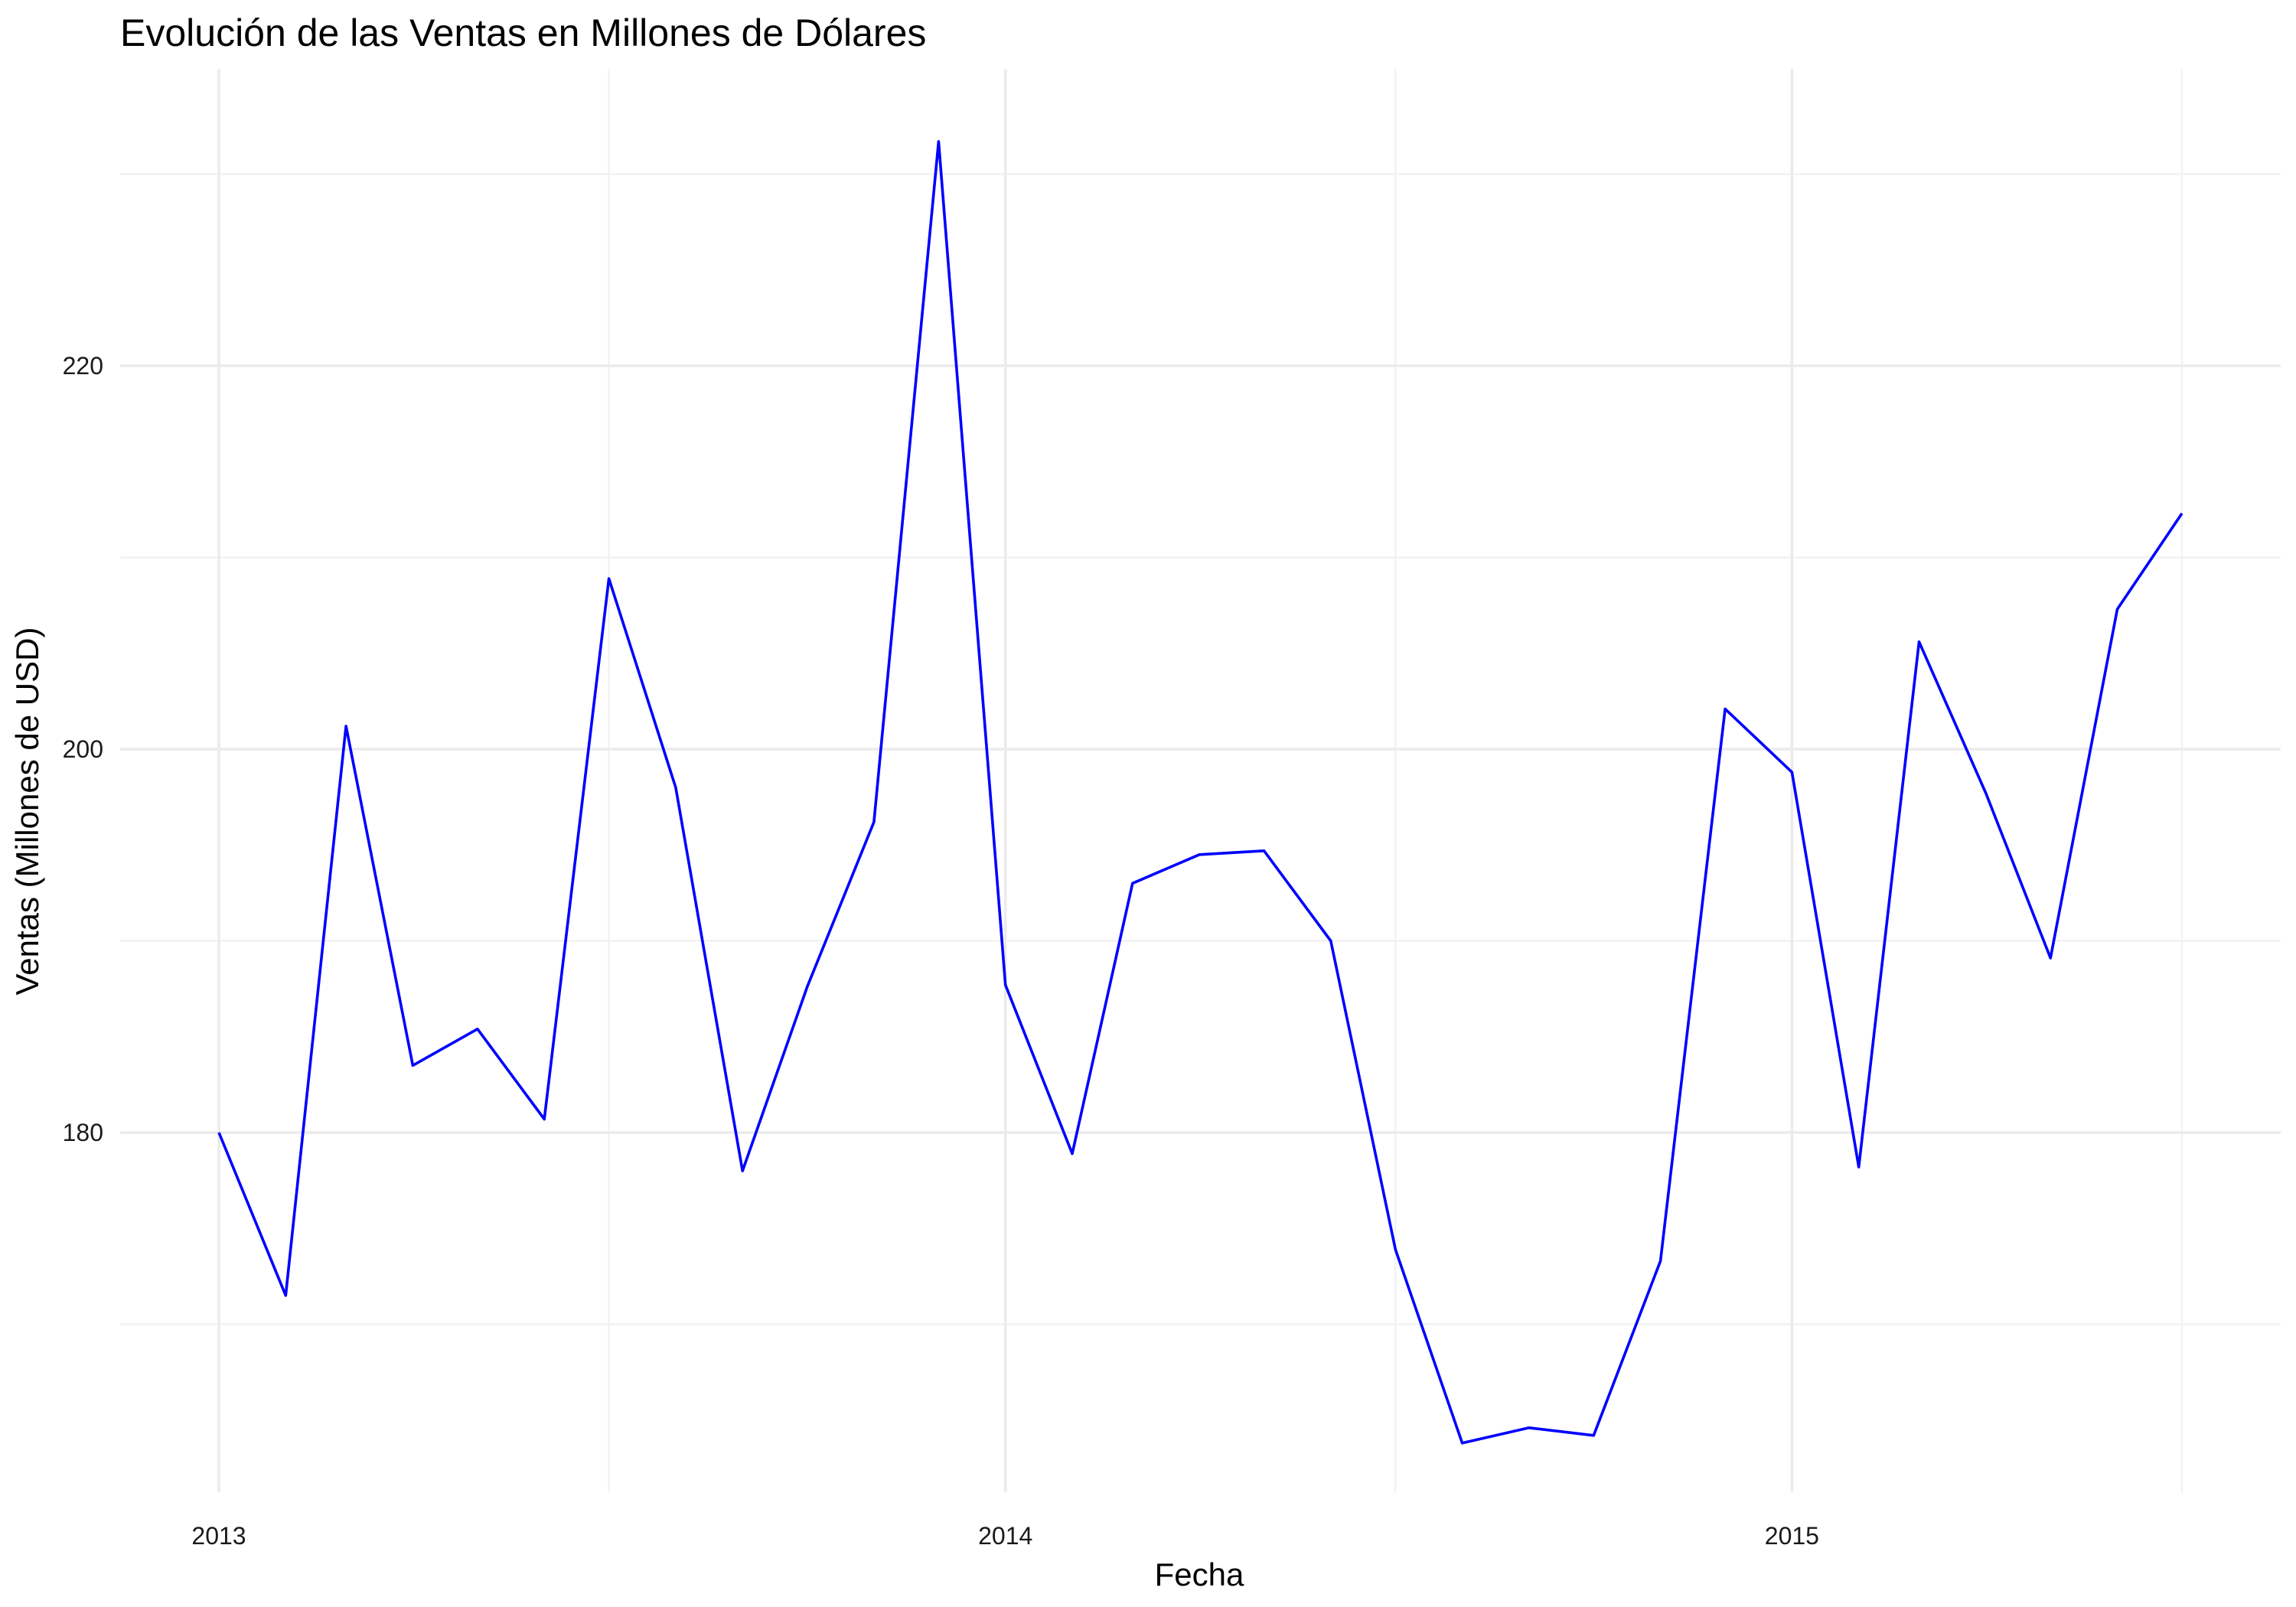 The width and height of the screenshot is (2296, 1607). I want to click on x-tick-label: 2013, so click(218, 1536).